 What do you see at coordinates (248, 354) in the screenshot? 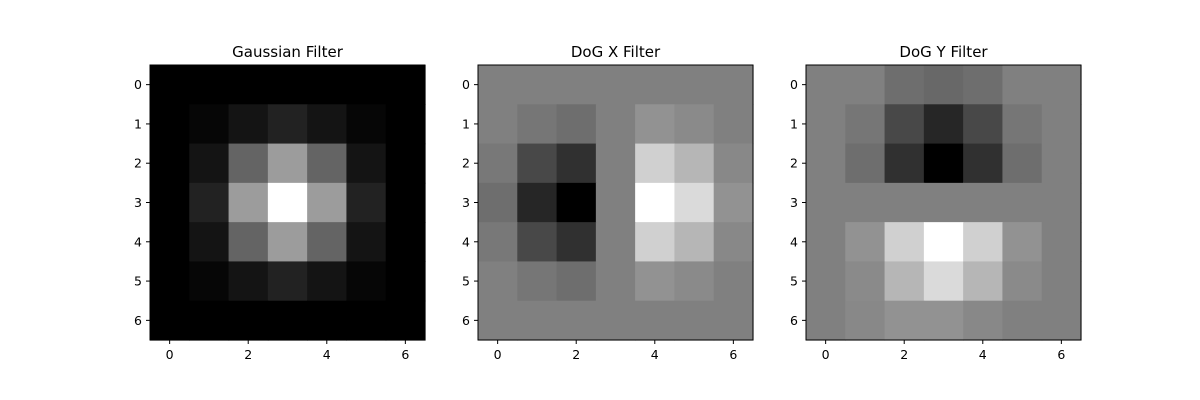
I see `x-tick-label: 2` at bounding box center [248, 354].